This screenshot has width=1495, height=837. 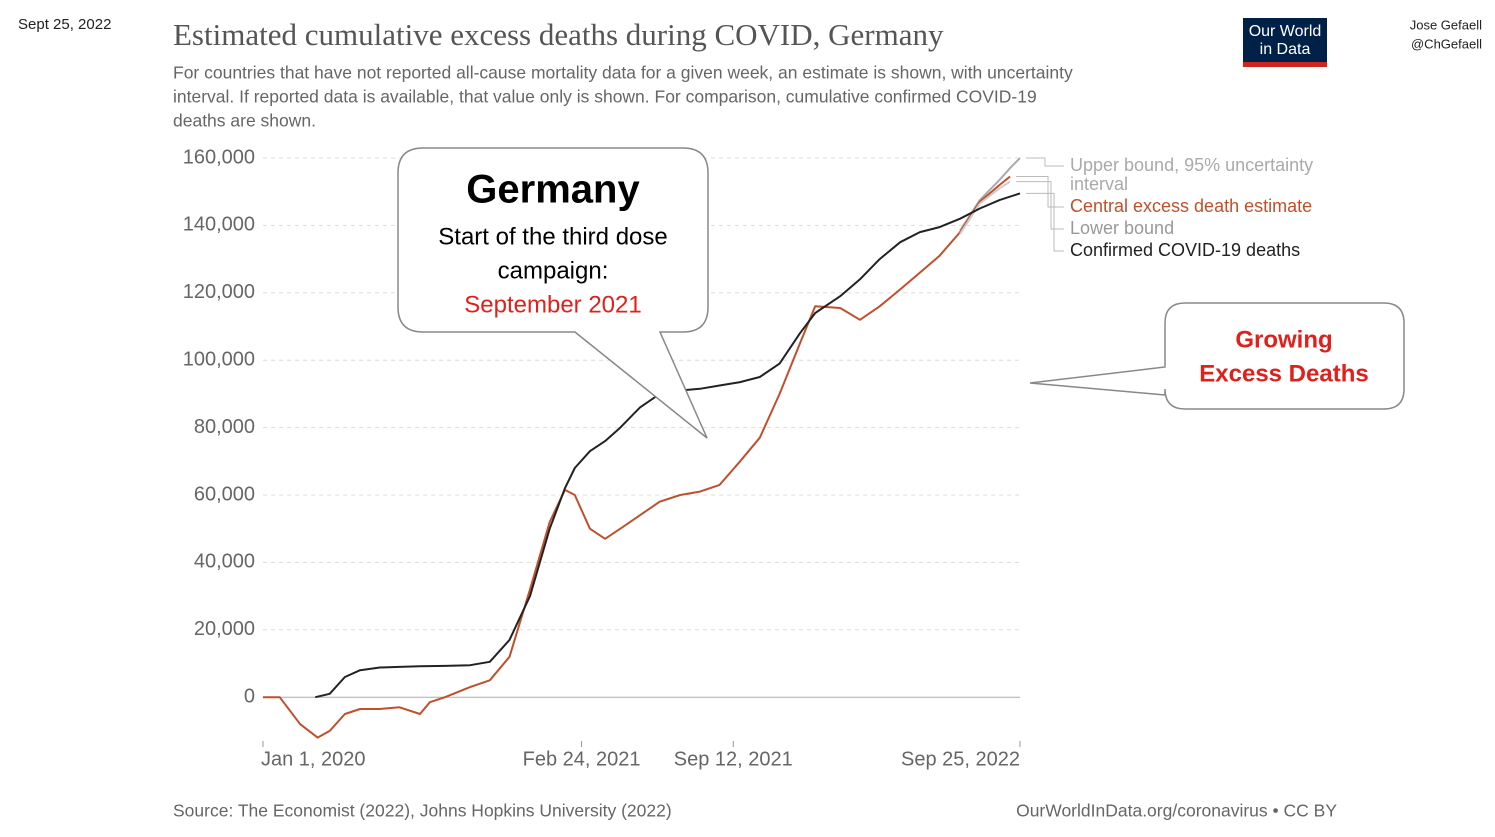 What do you see at coordinates (64, 24) in the screenshot?
I see `date: Sept 25, 2022` at bounding box center [64, 24].